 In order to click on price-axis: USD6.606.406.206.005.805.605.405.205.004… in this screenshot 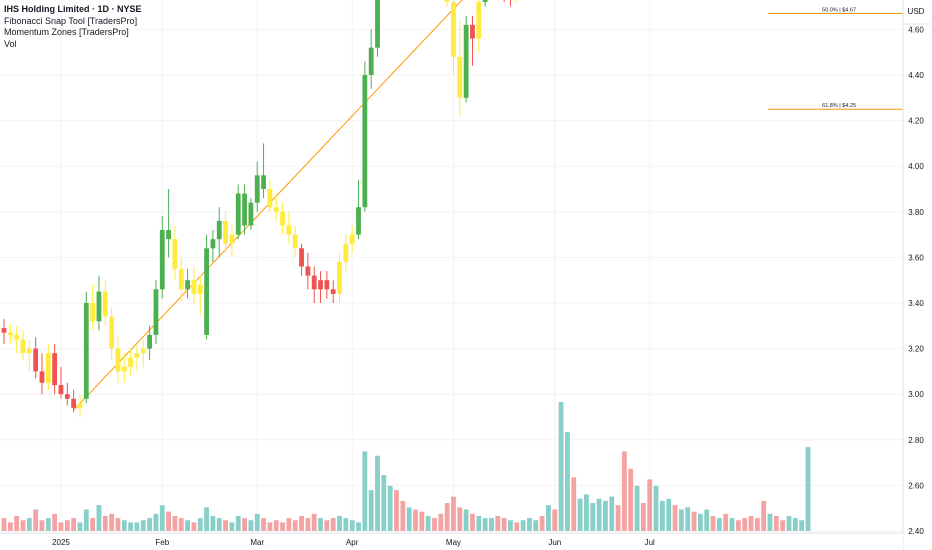, I will do `click(917, 275)`.